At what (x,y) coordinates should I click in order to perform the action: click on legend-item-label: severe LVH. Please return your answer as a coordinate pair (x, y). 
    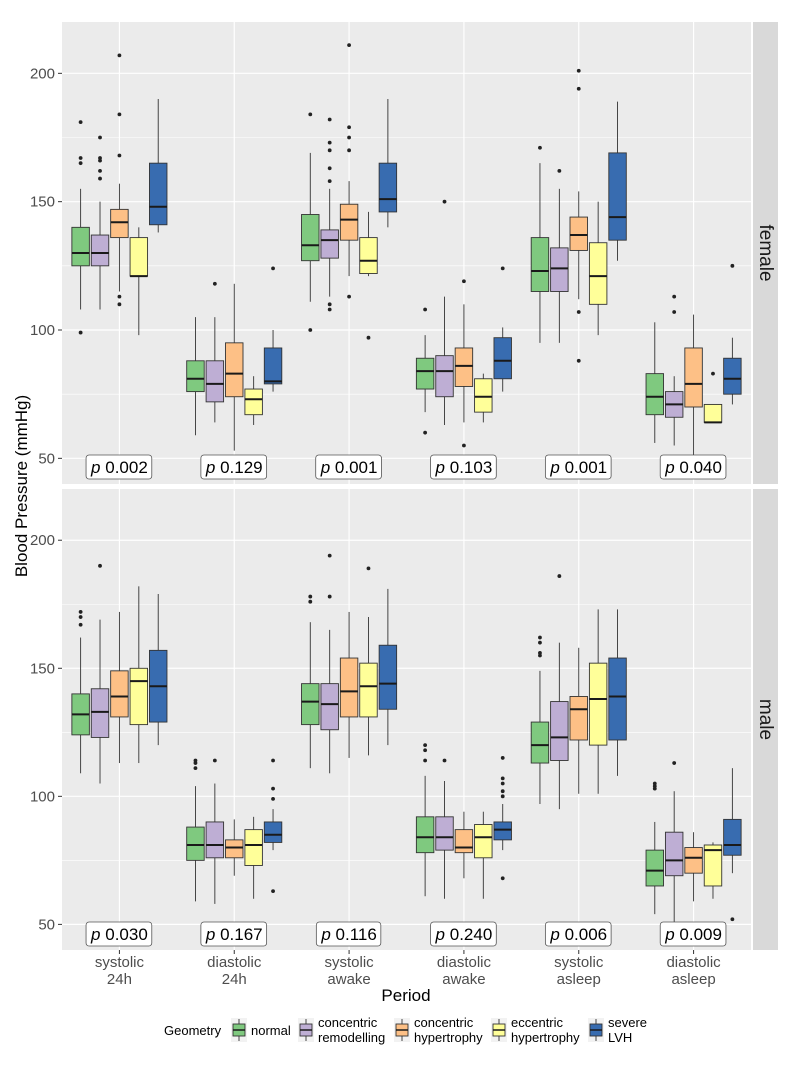
    Looking at the image, I should click on (627, 1030).